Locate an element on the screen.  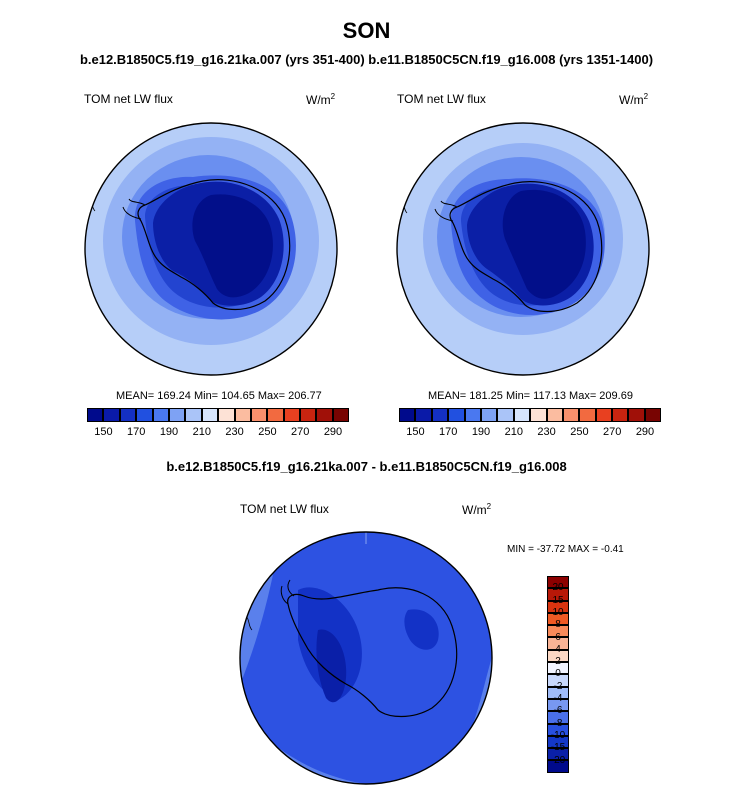
panel-left-stats: MEAN= 169.24 Min= 104.65 Max= 206.77 is located at coordinates (219, 396).